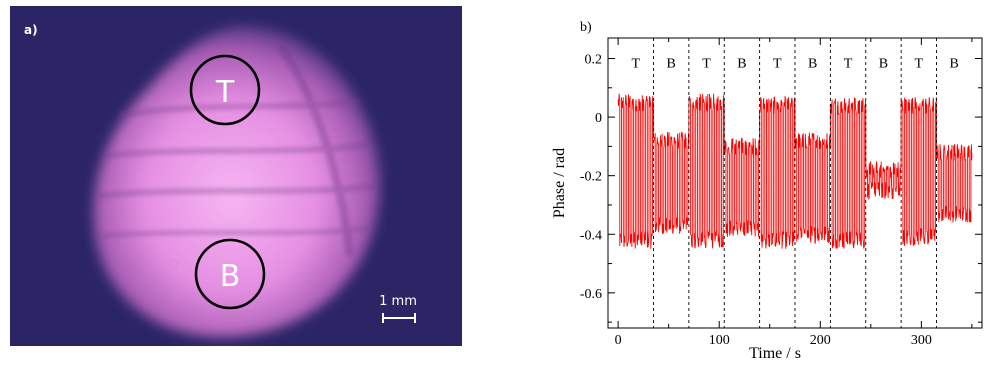 The width and height of the screenshot is (992, 369). I want to click on scale-bar, so click(399, 318).